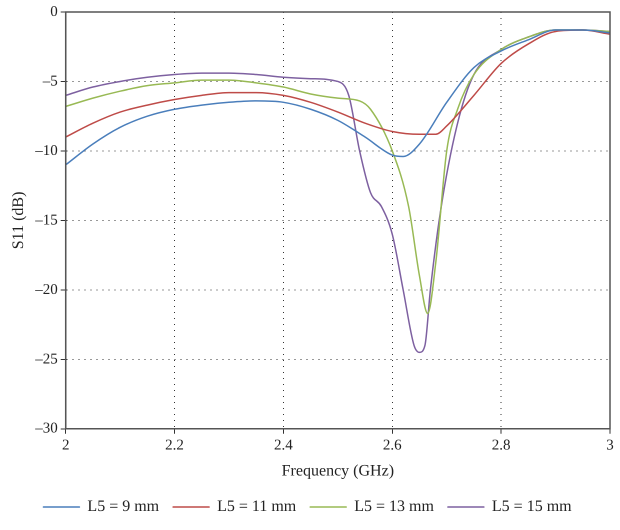  What do you see at coordinates (46, 428) in the screenshot?
I see `y-tick-label: –30` at bounding box center [46, 428].